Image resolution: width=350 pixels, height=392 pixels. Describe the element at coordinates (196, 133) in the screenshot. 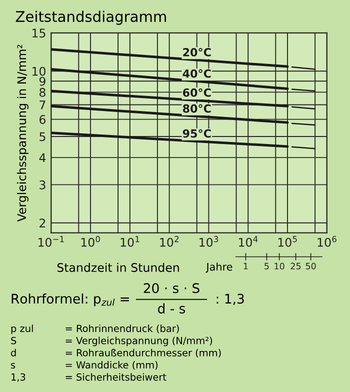

I see `series-label: 95°C` at that location.